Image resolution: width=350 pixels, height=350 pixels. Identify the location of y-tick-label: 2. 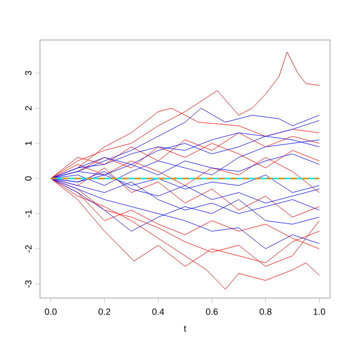
(28, 108).